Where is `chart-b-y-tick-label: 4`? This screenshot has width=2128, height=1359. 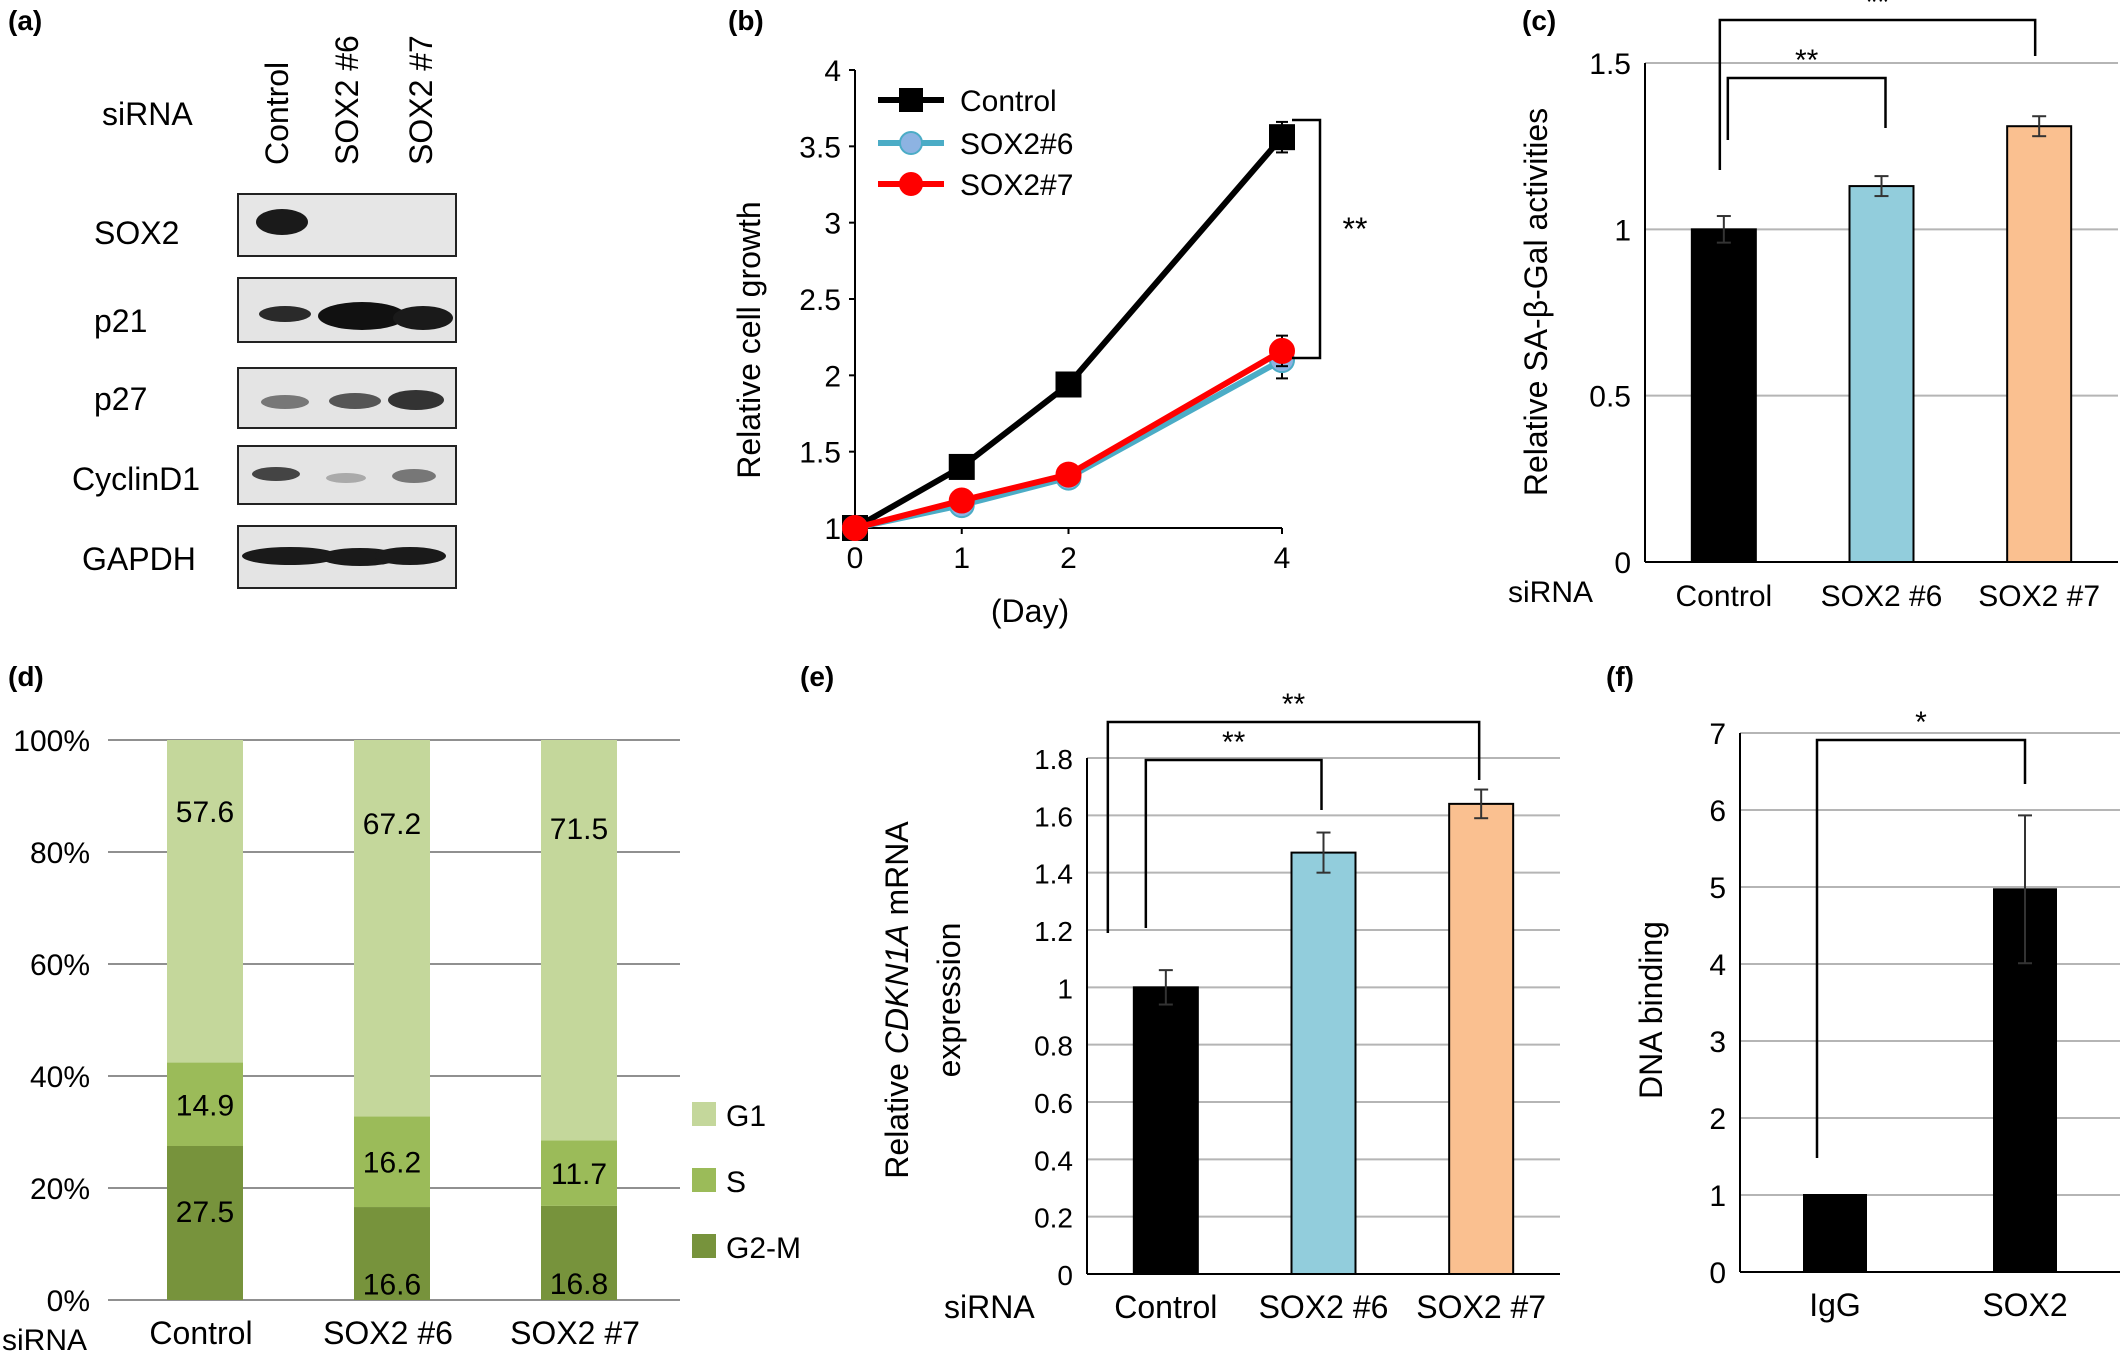 chart-b-y-tick-label: 4 is located at coordinates (832, 71).